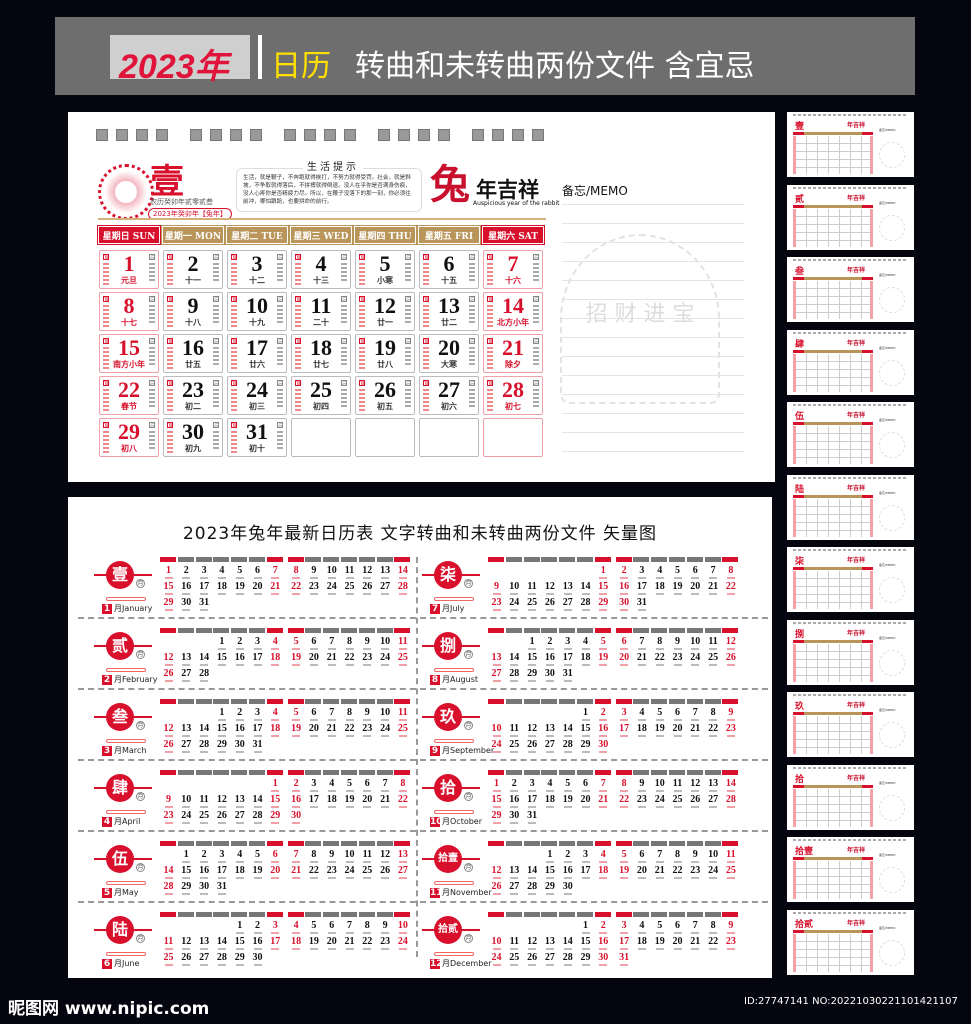 This screenshot has height=1024, width=971. Describe the element at coordinates (129, 269) in the screenshot. I see `day-cell: 宜 忌 1 元旦` at that location.